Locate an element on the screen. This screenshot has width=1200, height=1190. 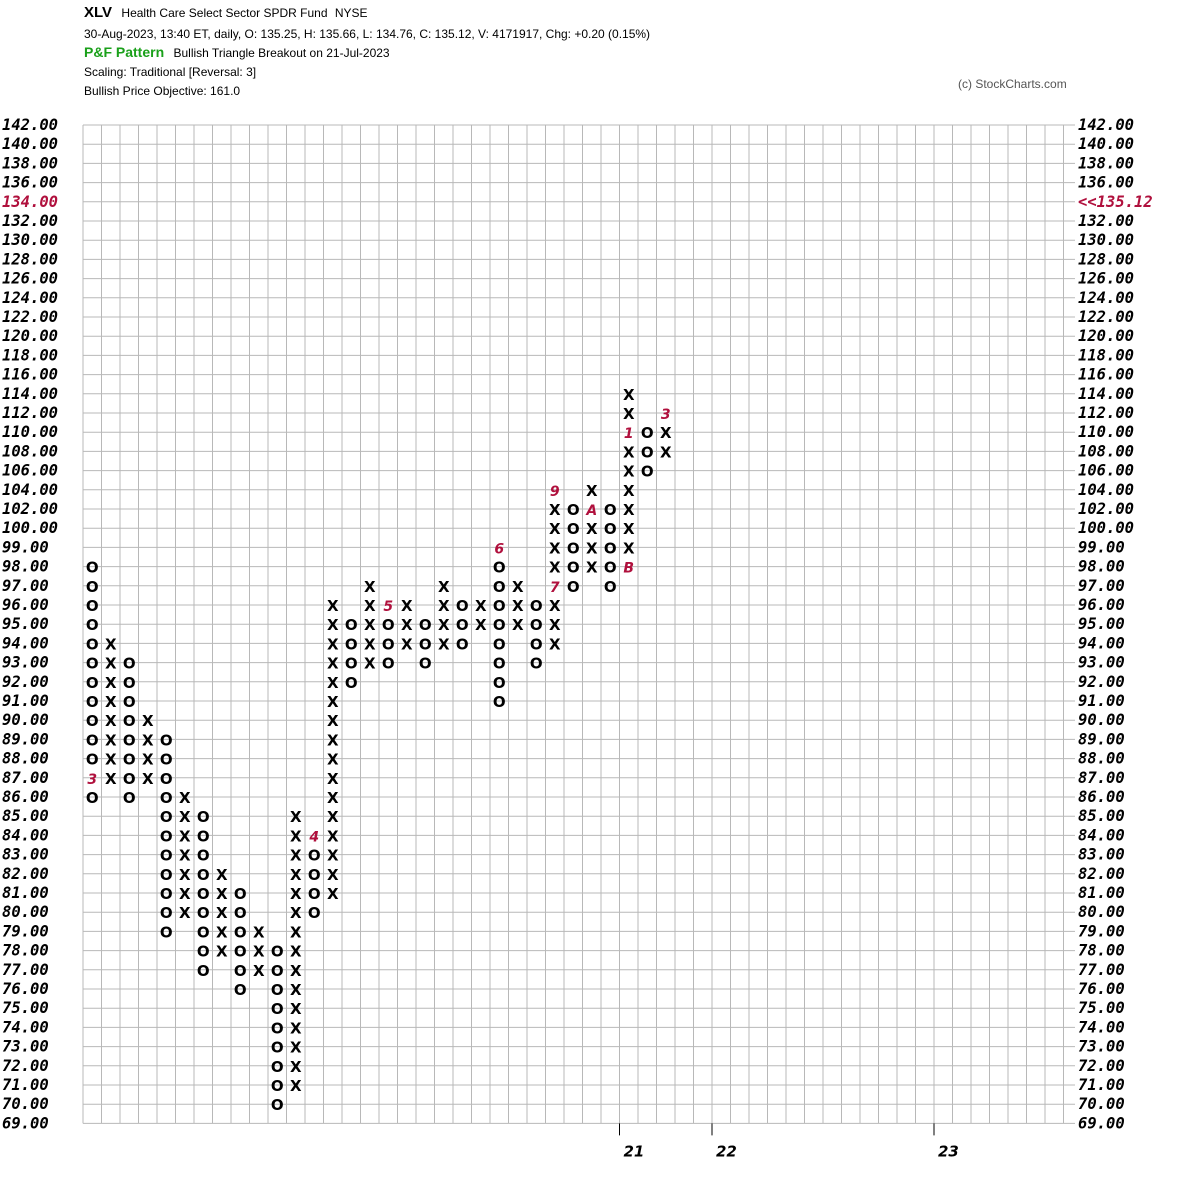
price-label-left: 87.00 is located at coordinates (25, 778).